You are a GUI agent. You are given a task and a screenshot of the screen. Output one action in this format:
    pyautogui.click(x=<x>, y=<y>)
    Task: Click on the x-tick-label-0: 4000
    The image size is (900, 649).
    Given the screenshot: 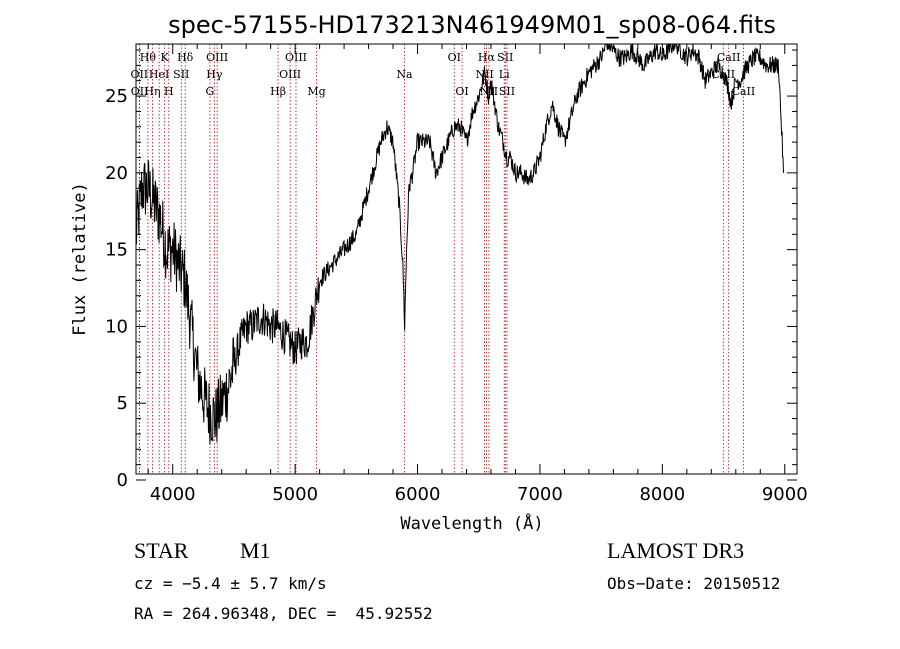 What is the action you would take?
    pyautogui.click(x=173, y=494)
    